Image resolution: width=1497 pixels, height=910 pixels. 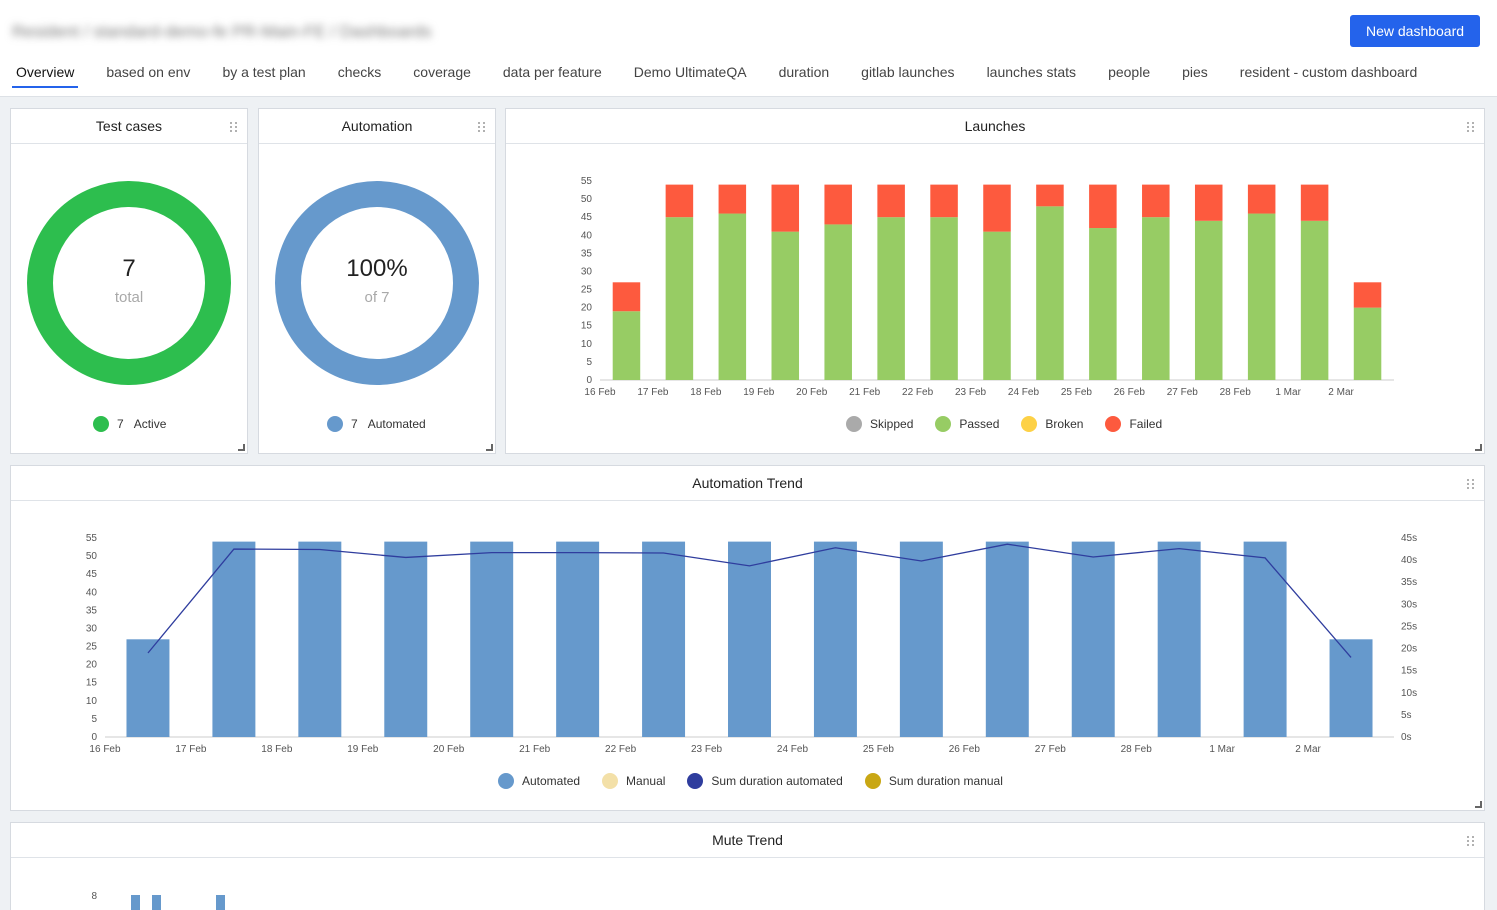 What do you see at coordinates (1328, 72) in the screenshot?
I see `tab-resident-custom-dashboard: resident - custom dashboard` at bounding box center [1328, 72].